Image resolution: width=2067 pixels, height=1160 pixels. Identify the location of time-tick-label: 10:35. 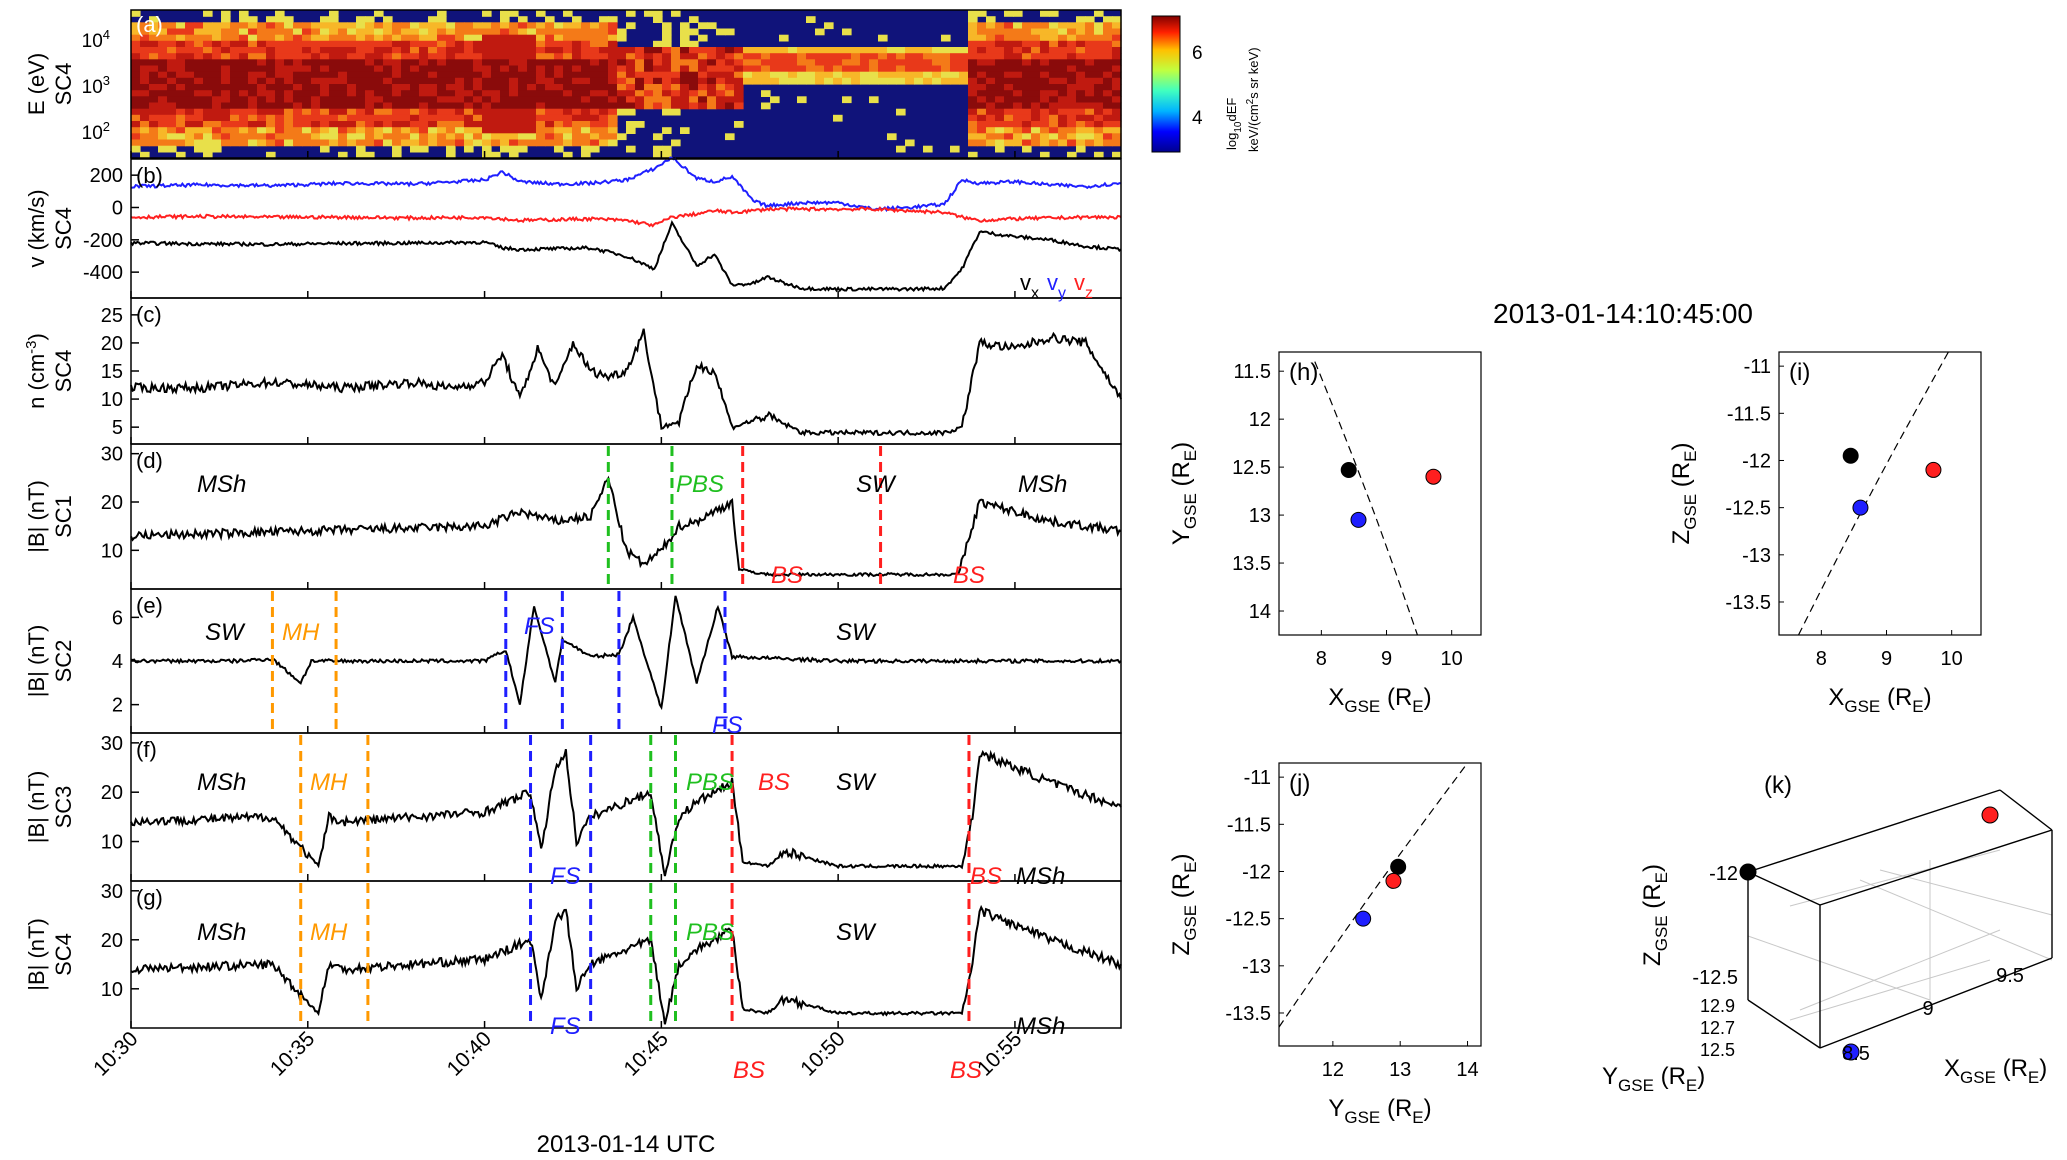
(292, 1053).